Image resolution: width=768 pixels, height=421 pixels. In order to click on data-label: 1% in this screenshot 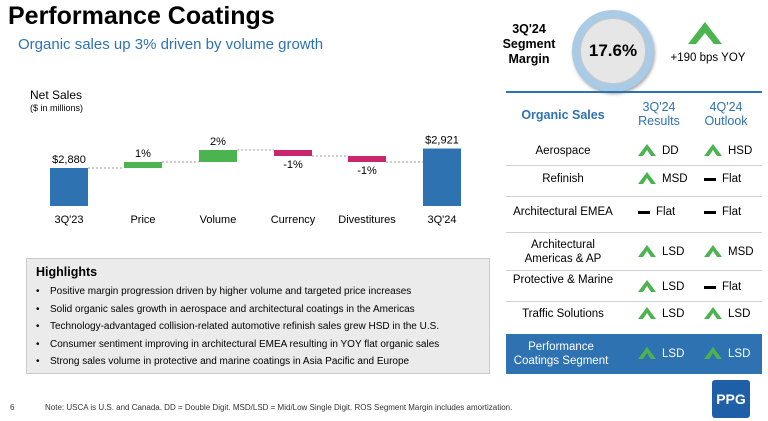, I will do `click(143, 154)`.